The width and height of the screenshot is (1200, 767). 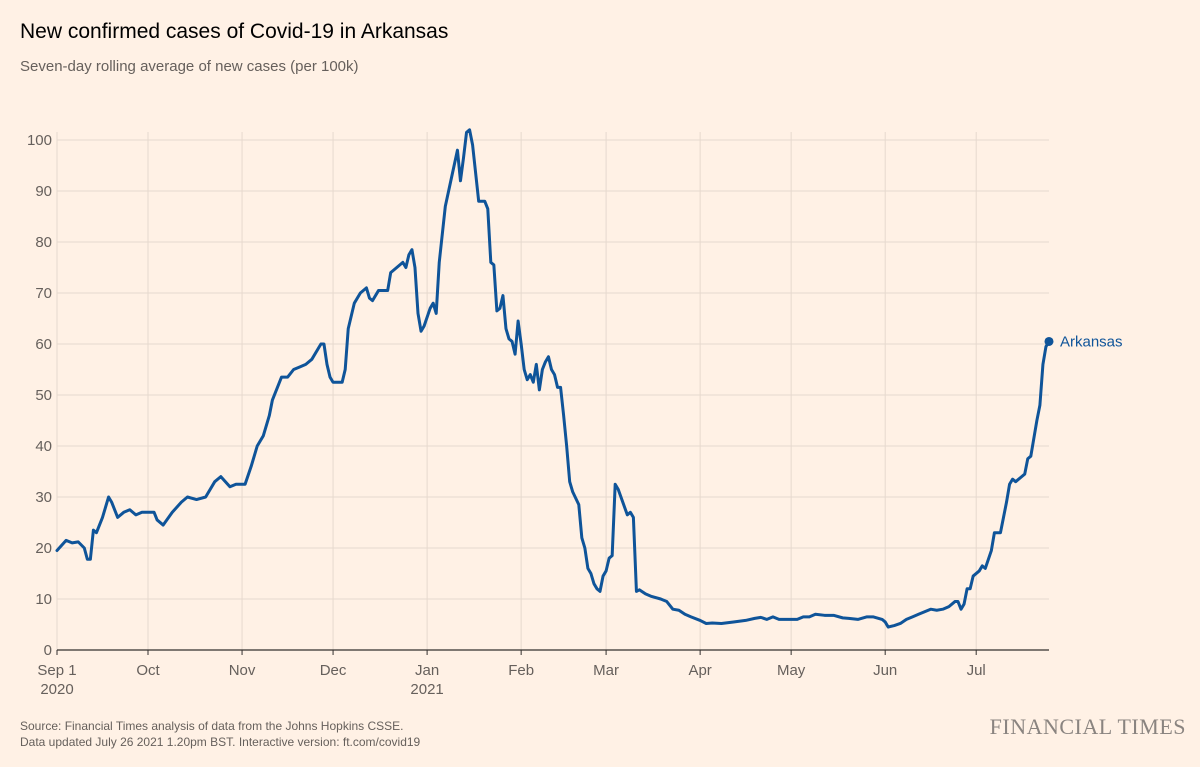 I want to click on ft-logo: FINANCIAL TIMES, so click(x=1087, y=726).